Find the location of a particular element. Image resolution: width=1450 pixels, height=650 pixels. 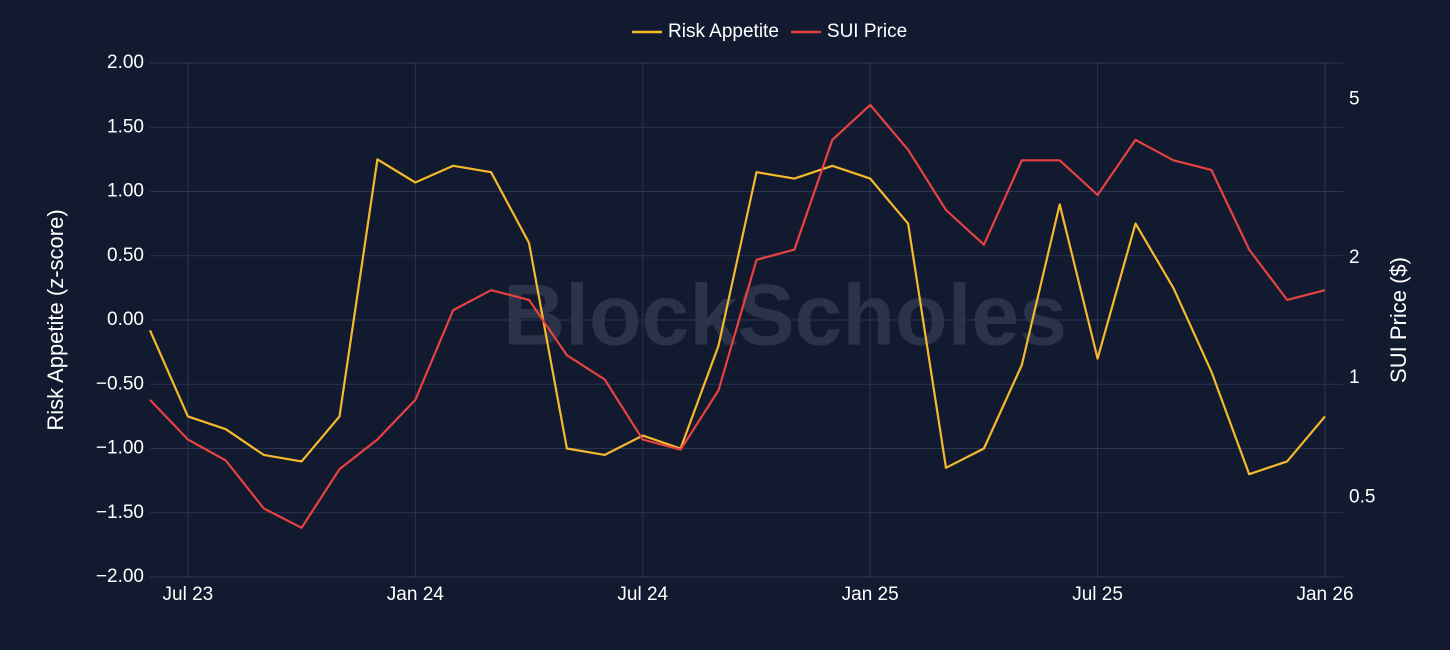

x-tick-label: Jul 23 is located at coordinates (188, 594).